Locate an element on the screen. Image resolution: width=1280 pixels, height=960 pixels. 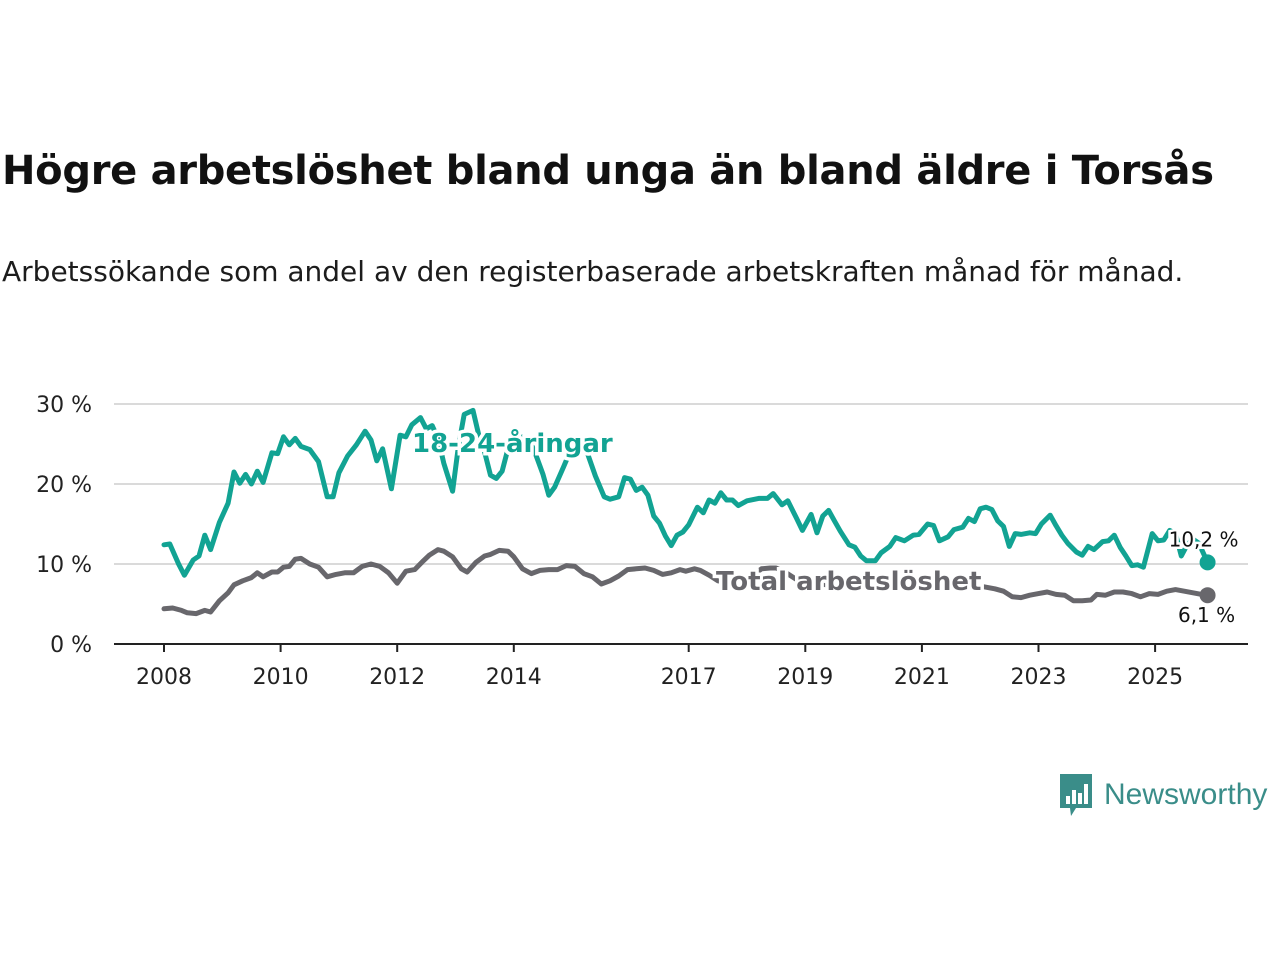
end-point-youth is located at coordinates (1207, 562).